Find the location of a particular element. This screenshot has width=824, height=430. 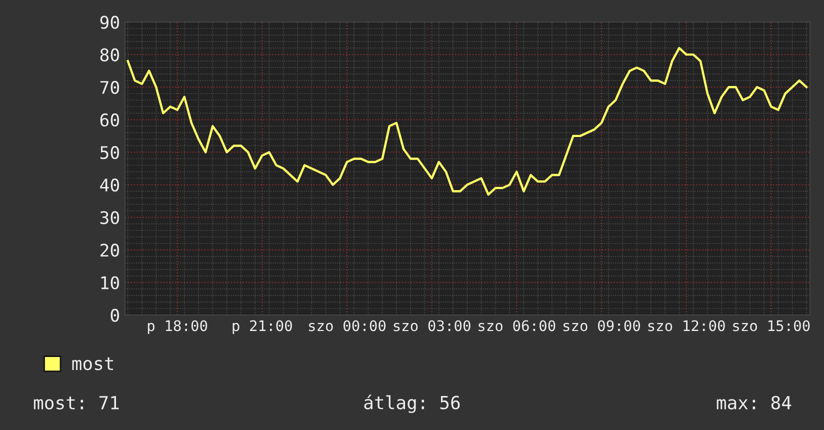

x-tick-label: szo 12:00 is located at coordinates (686, 326).